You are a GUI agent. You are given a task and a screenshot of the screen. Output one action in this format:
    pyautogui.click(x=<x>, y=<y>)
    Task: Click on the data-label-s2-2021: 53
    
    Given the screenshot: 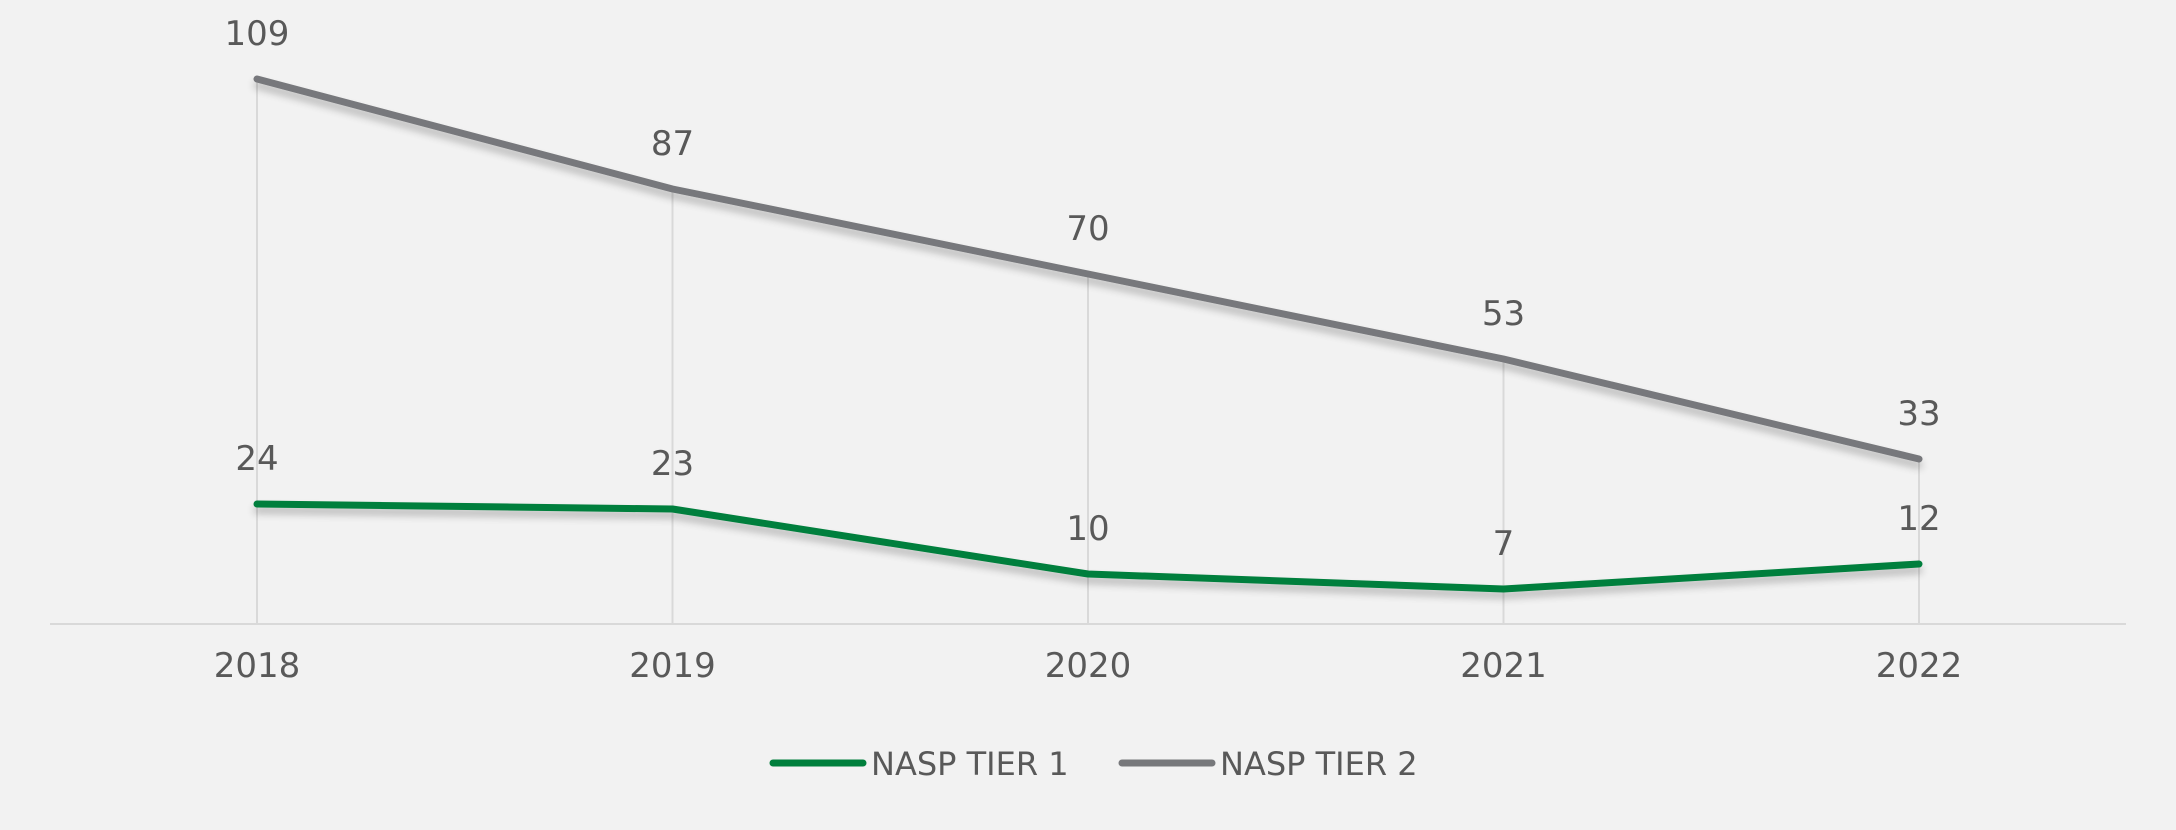 What is the action you would take?
    pyautogui.click(x=1503, y=314)
    